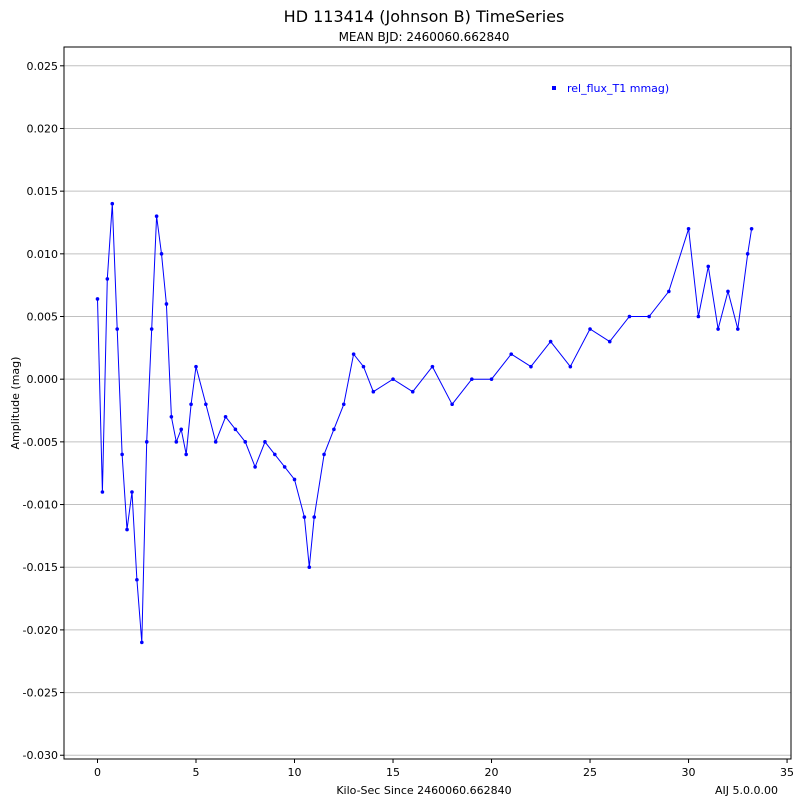  Describe the element at coordinates (295, 772) in the screenshot. I see `x-tick-label: 10` at that location.